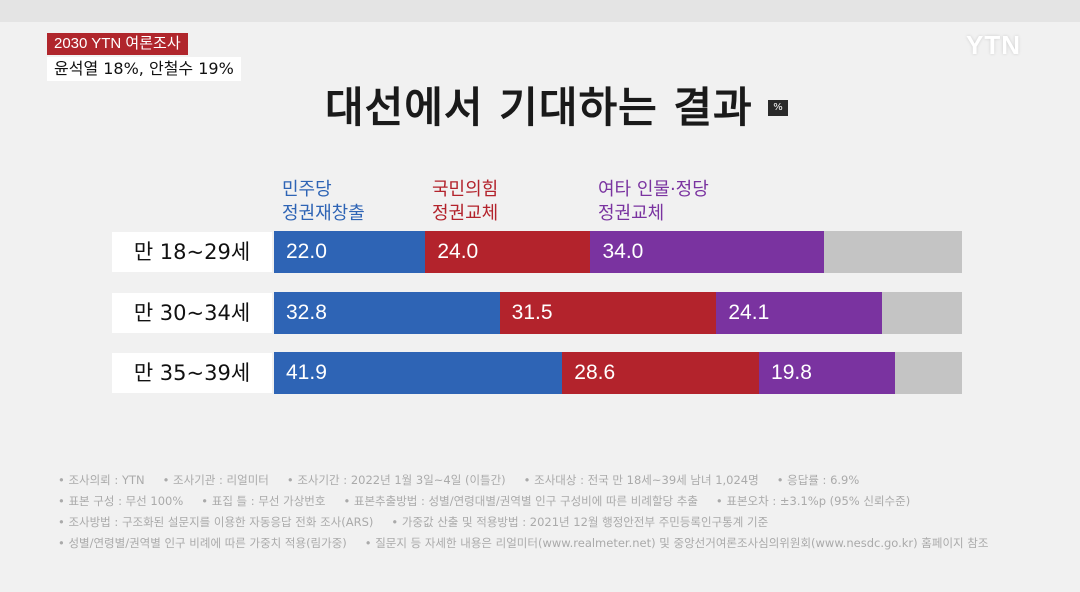 Image resolution: width=1080 pixels, height=592 pixels. I want to click on note-item: • 조사의뢰 : YTN, so click(101, 480).